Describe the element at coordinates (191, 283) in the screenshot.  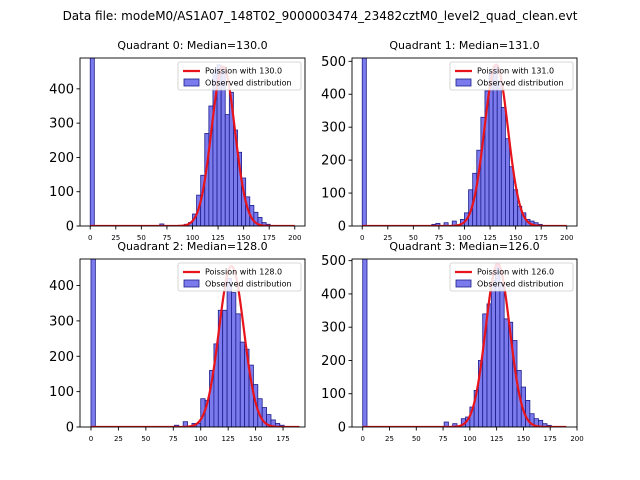
I see `quadrant-2-legend-bar-swatch` at that location.